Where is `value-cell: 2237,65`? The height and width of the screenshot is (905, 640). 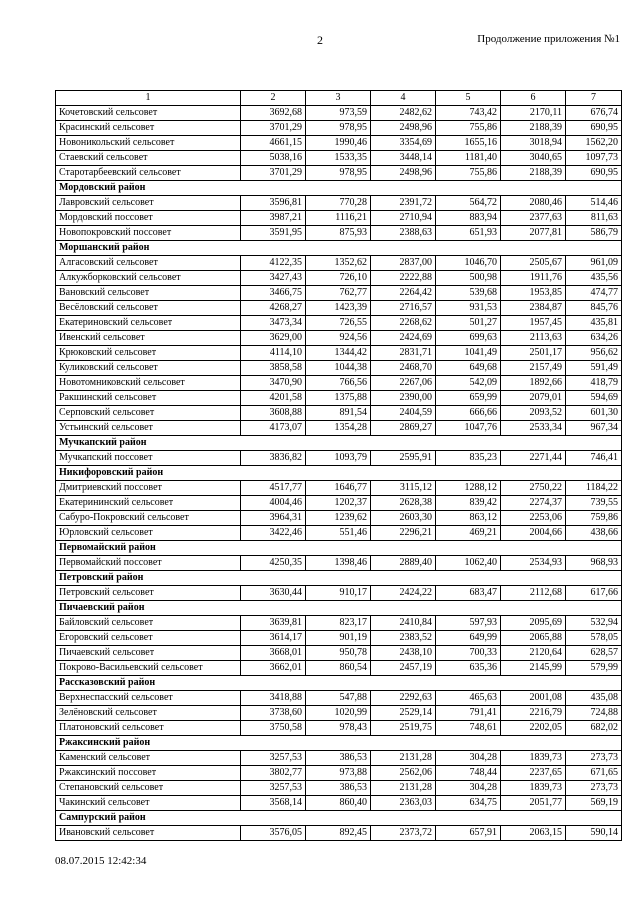 value-cell: 2237,65 is located at coordinates (533, 773).